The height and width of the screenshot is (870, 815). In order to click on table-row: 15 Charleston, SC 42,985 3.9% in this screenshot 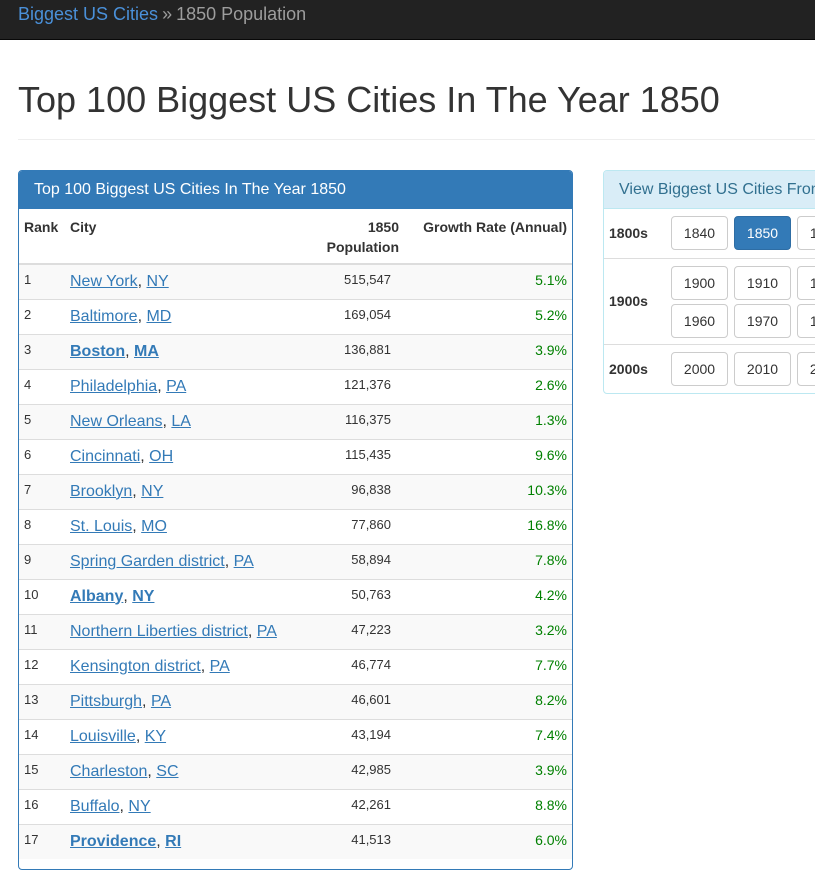, I will do `click(295, 771)`.